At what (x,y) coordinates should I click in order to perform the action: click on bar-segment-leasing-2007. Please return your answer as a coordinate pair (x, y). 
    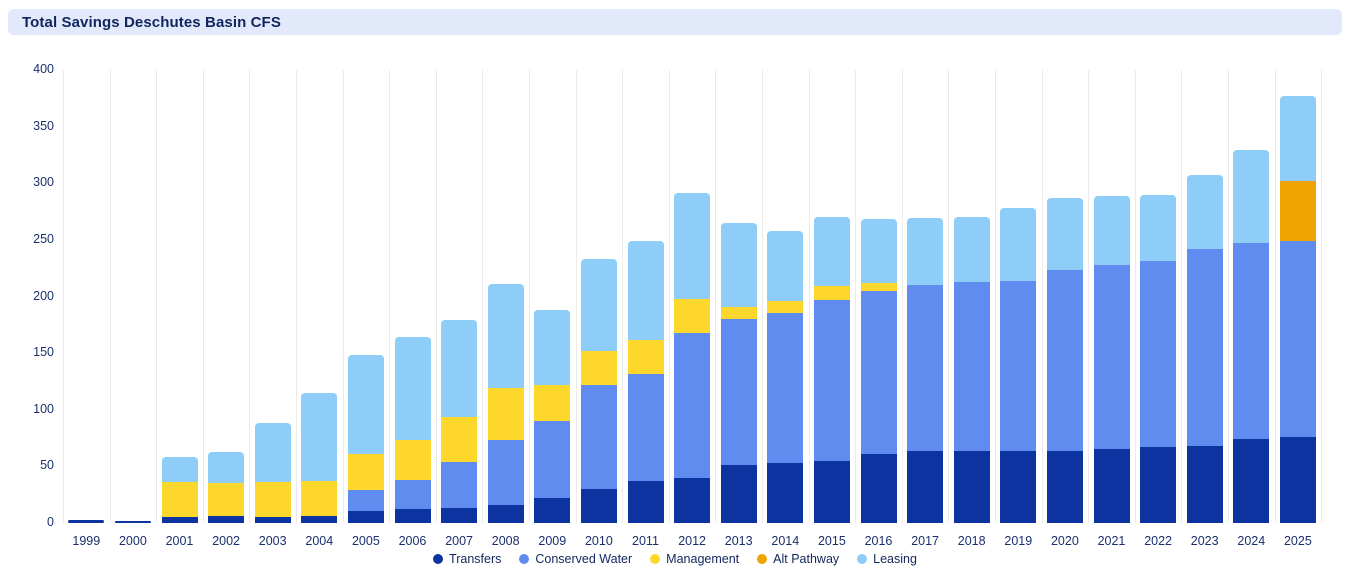
    Looking at the image, I should click on (459, 368).